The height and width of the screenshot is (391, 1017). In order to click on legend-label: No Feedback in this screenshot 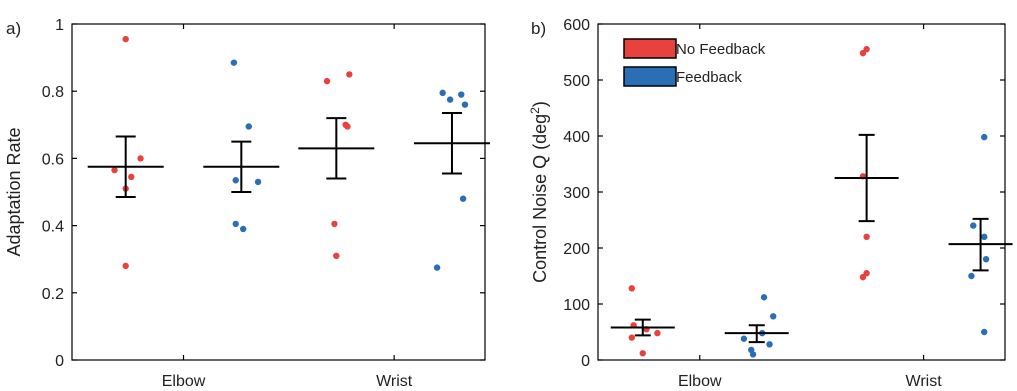, I will do `click(721, 49)`.